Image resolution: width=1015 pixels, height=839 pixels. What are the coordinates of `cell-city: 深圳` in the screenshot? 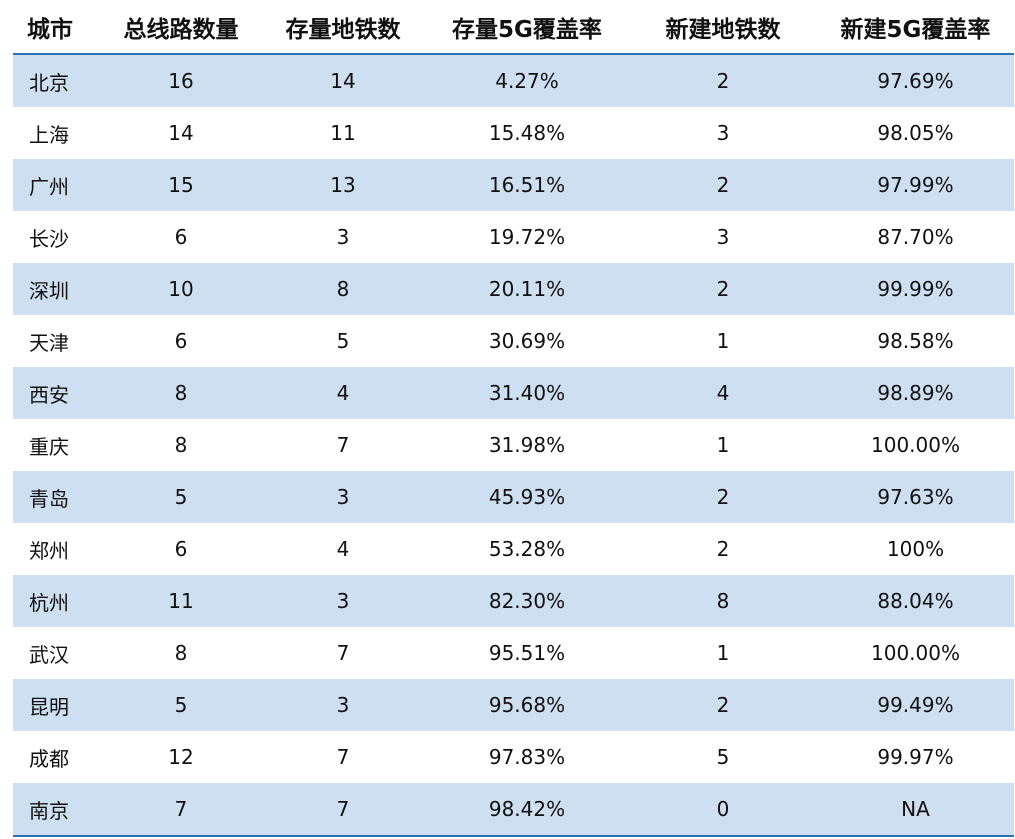 It's located at (57, 289).